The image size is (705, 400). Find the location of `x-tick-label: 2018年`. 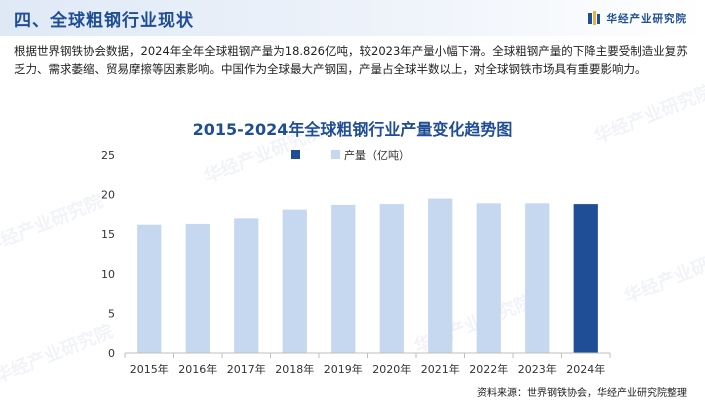

x-tick-label: 2018年 is located at coordinates (294, 369).